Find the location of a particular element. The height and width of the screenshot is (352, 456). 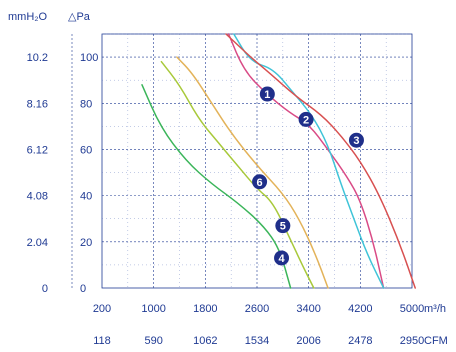

x-tick-cfm: 2478 is located at coordinates (360, 341).